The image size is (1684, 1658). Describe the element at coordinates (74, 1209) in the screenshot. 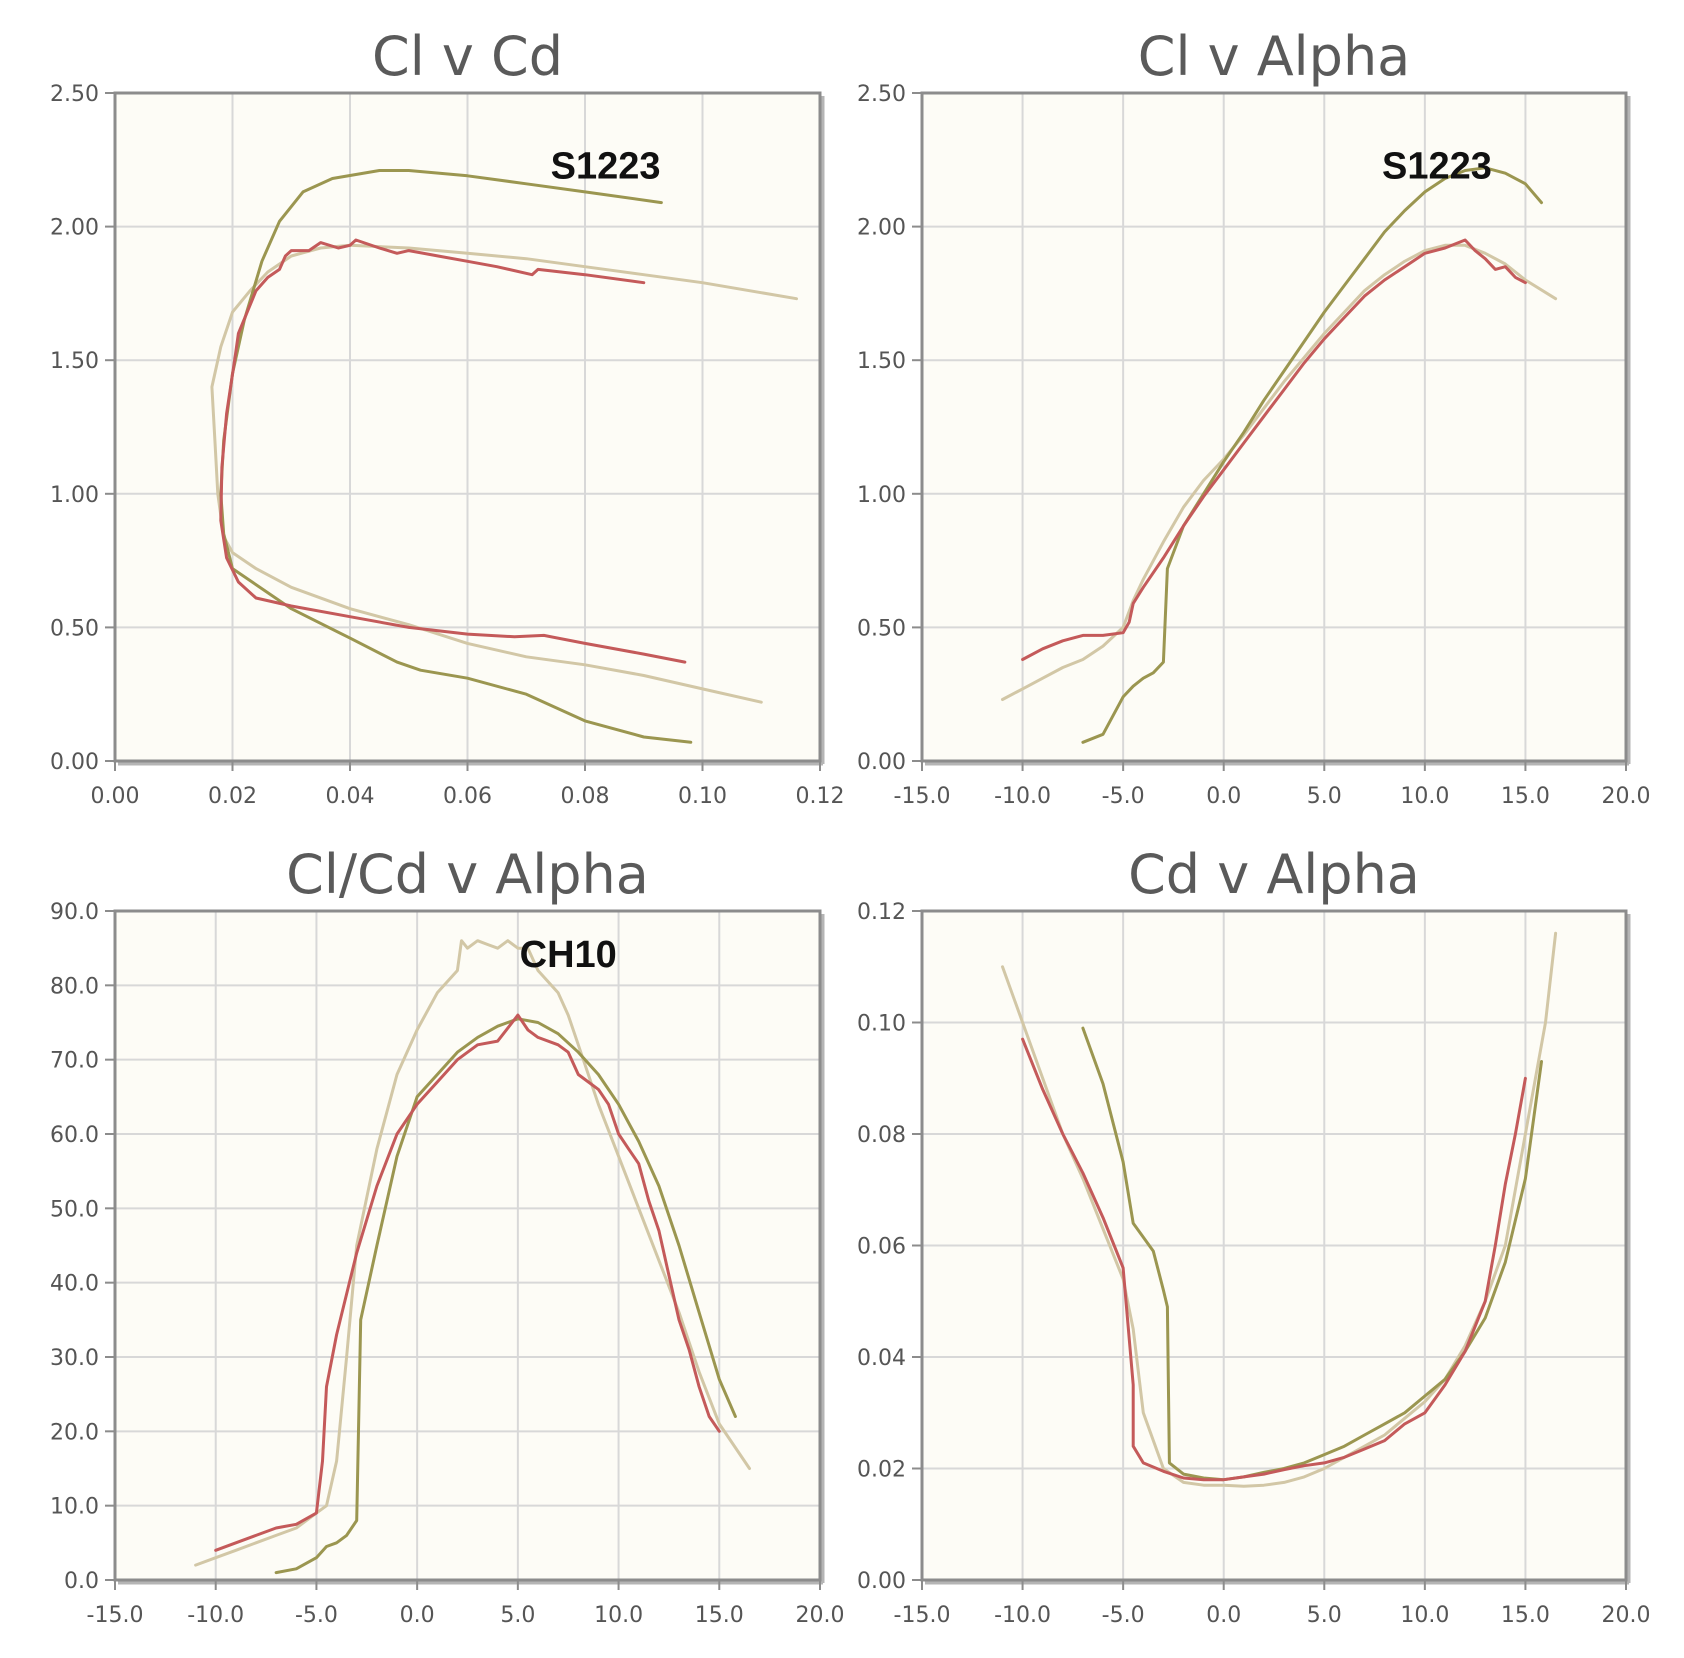

I see `y-tick-label: 50.0` at that location.